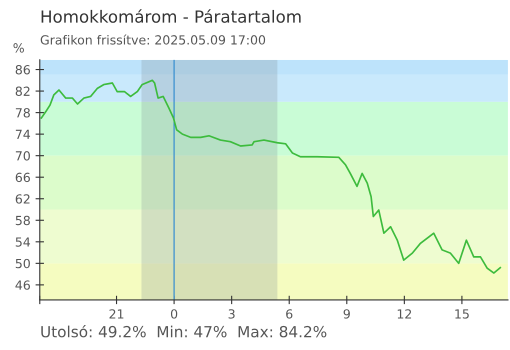 This screenshot has width=510, height=350. What do you see at coordinates (23, 177) in the screenshot?
I see `y-tick-label: 66` at bounding box center [23, 177].